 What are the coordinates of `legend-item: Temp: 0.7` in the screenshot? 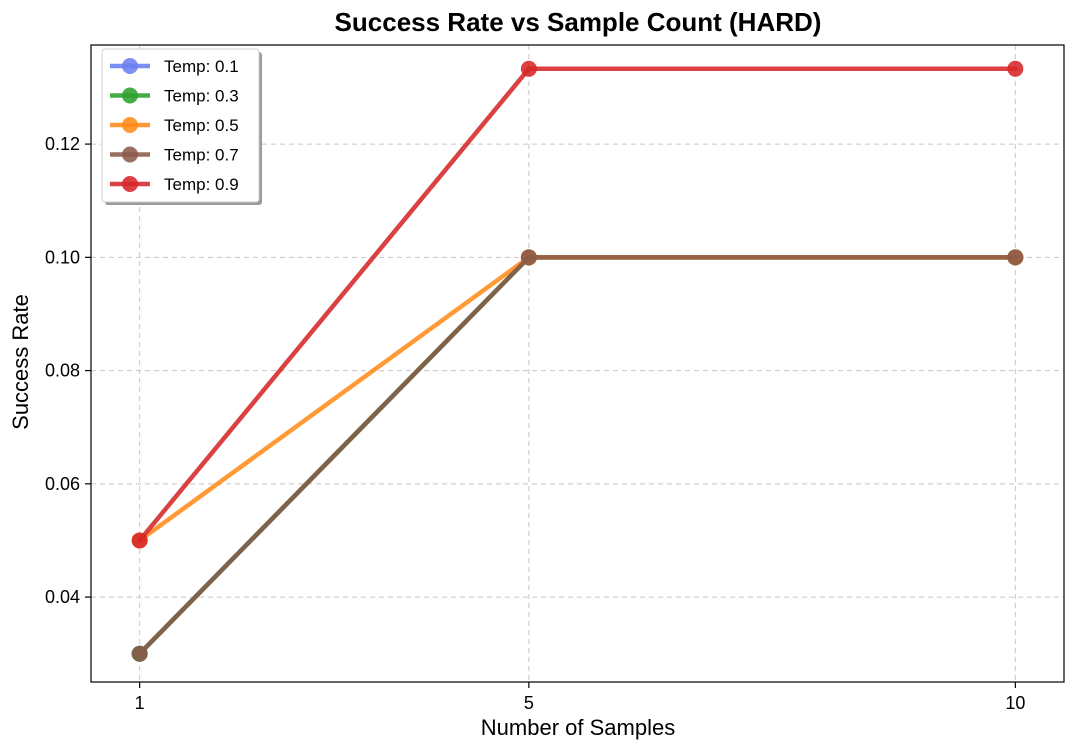 It's located at (174, 155).